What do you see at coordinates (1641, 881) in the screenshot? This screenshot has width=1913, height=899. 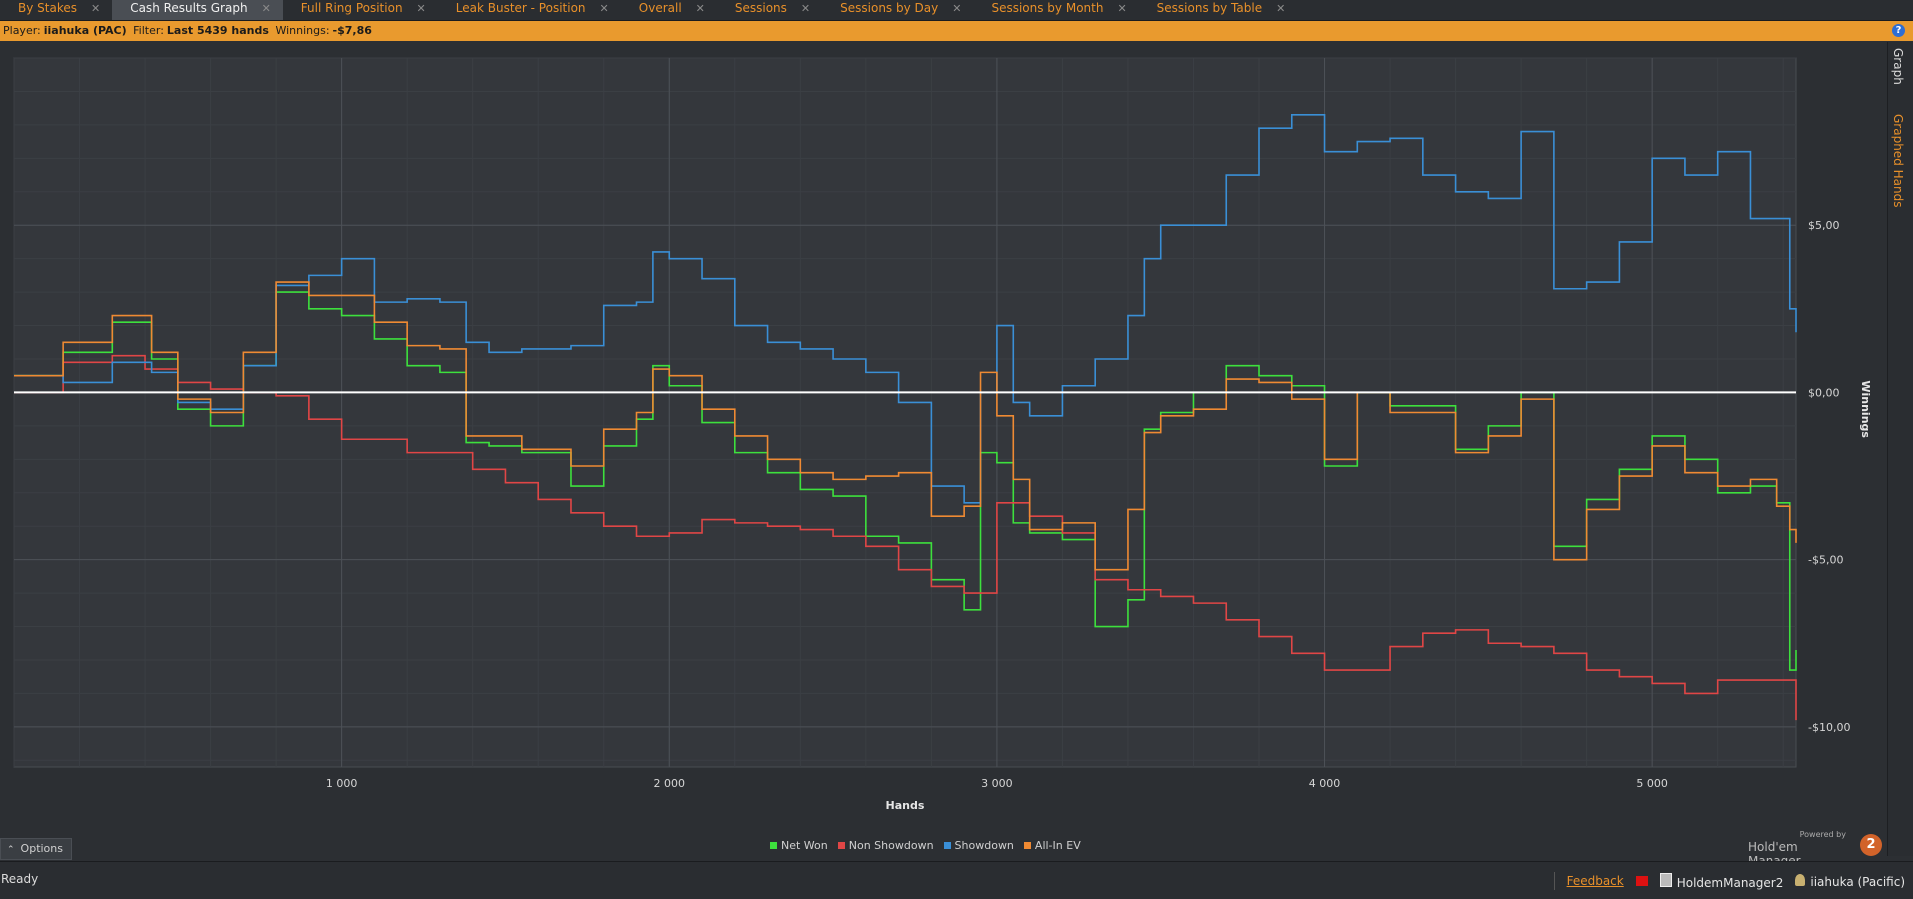 I see `flag-icon` at bounding box center [1641, 881].